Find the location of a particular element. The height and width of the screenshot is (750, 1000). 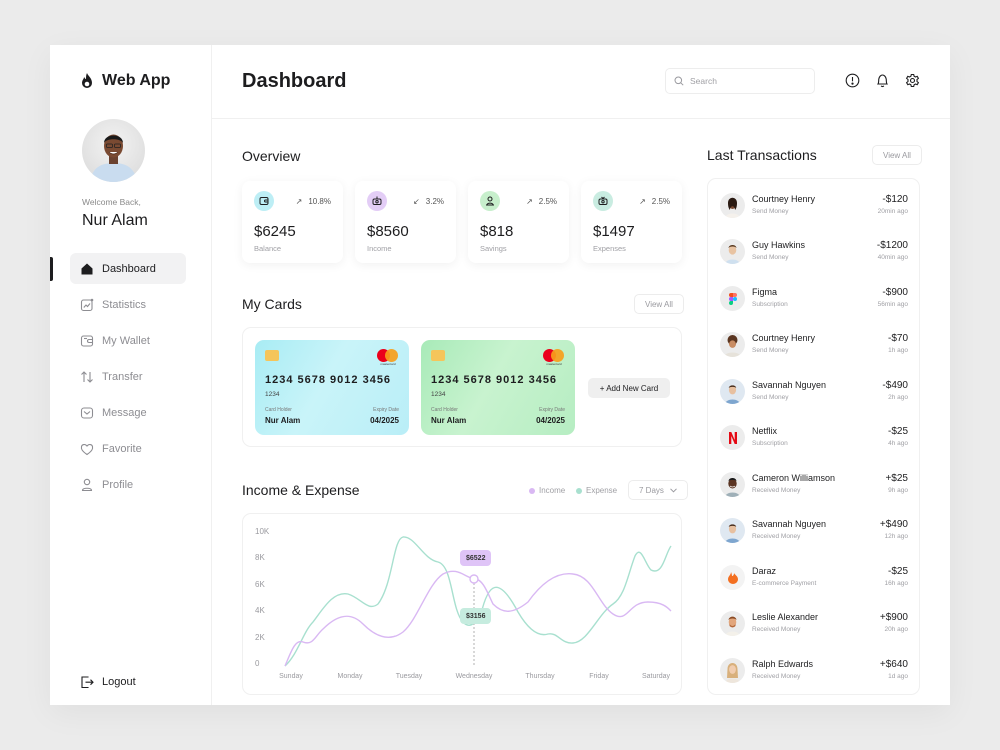

transaction-type: E-commerce Payment is located at coordinates (784, 583).